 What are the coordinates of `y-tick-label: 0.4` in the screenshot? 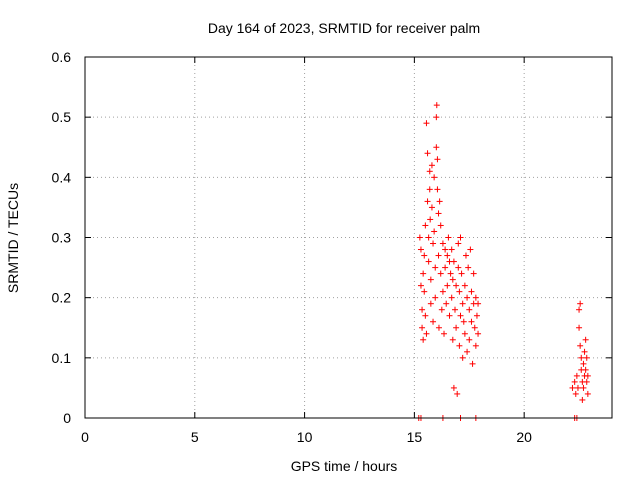 It's located at (62, 177).